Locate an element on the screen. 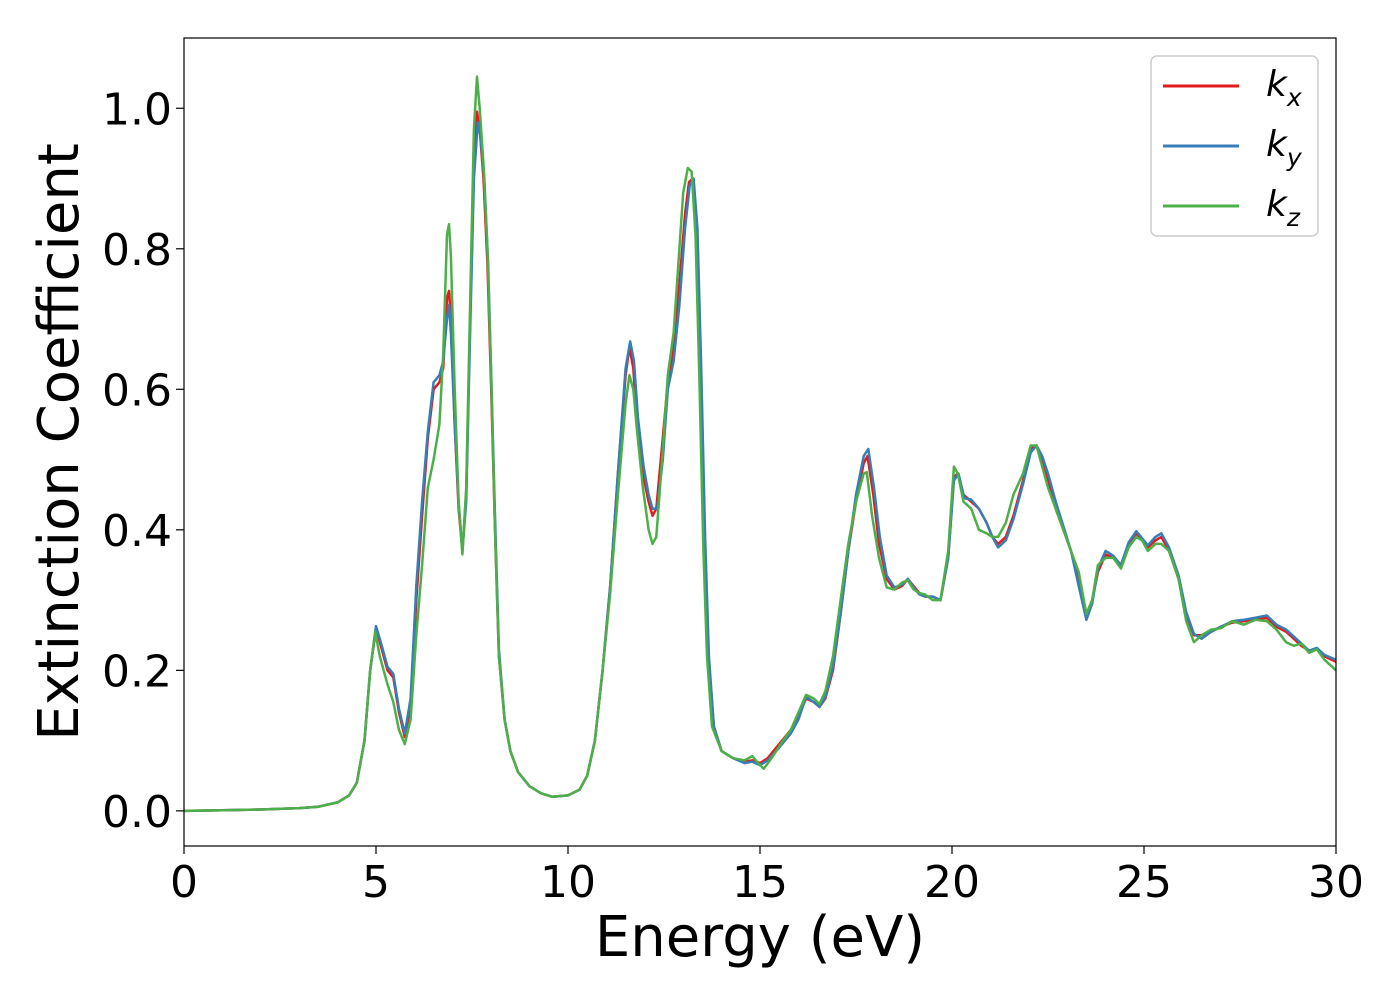 This screenshot has width=1400, height=1000. legend-label-x: kx is located at coordinates (1284, 88).